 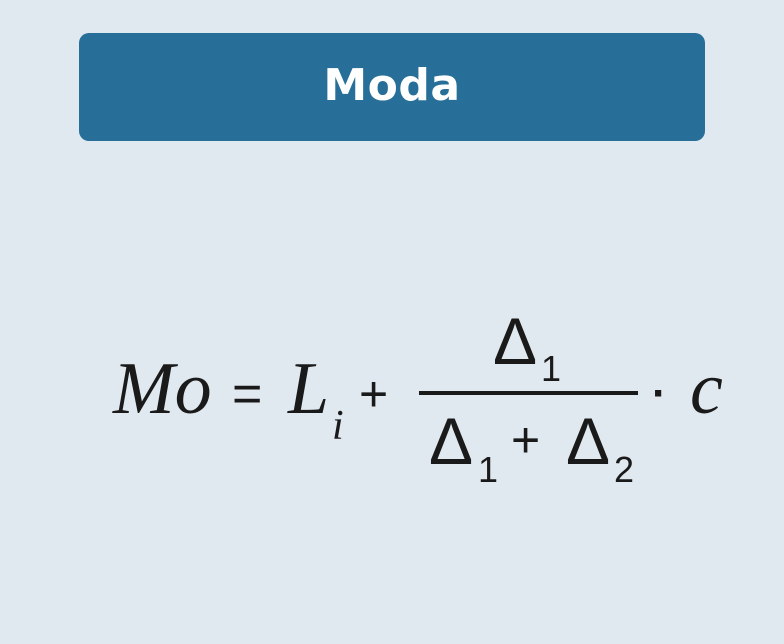 I want to click on fraction-bar, so click(x=528, y=393).